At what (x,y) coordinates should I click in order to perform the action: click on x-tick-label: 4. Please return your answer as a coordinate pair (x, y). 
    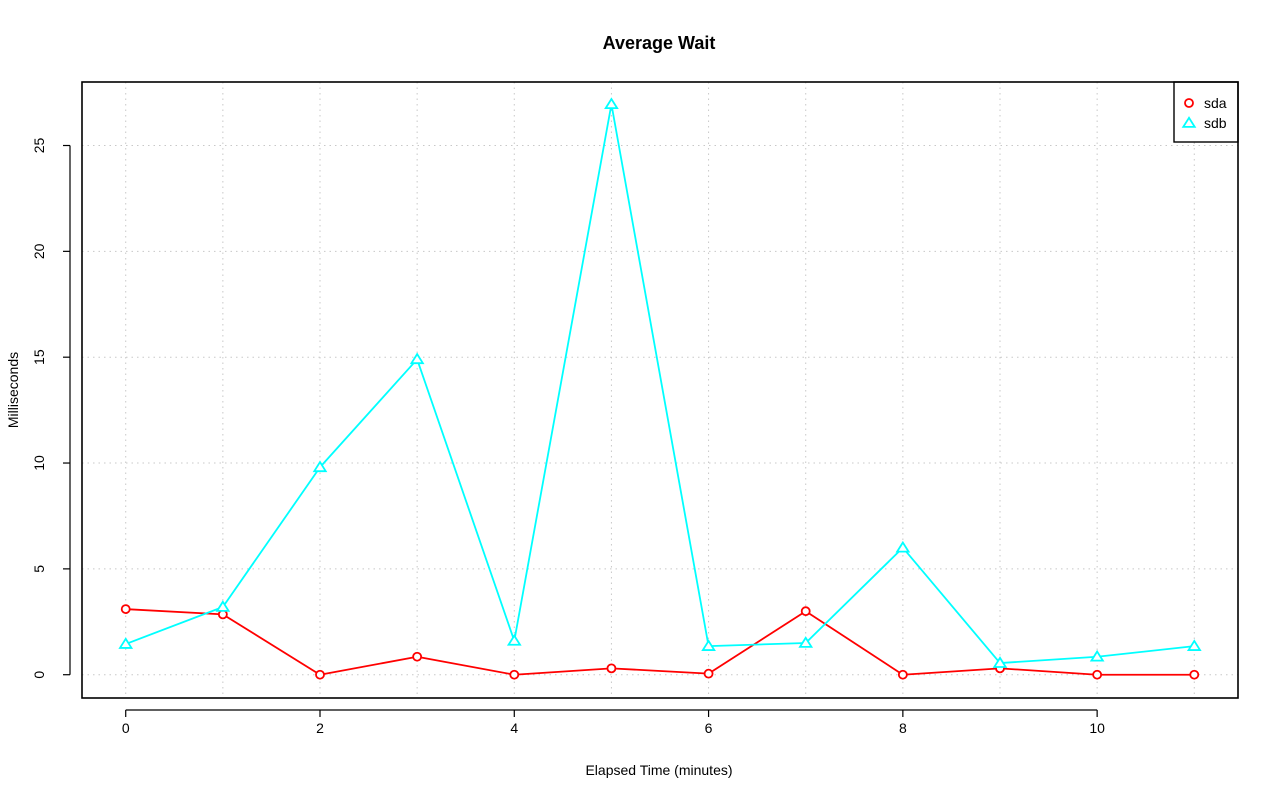
    Looking at the image, I should click on (514, 728).